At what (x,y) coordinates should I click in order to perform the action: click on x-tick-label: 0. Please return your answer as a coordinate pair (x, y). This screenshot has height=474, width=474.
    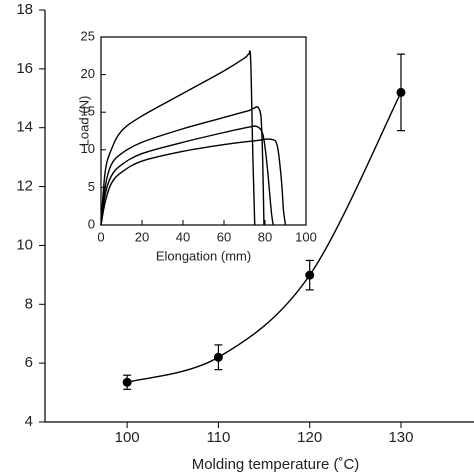
    Looking at the image, I should click on (100, 236).